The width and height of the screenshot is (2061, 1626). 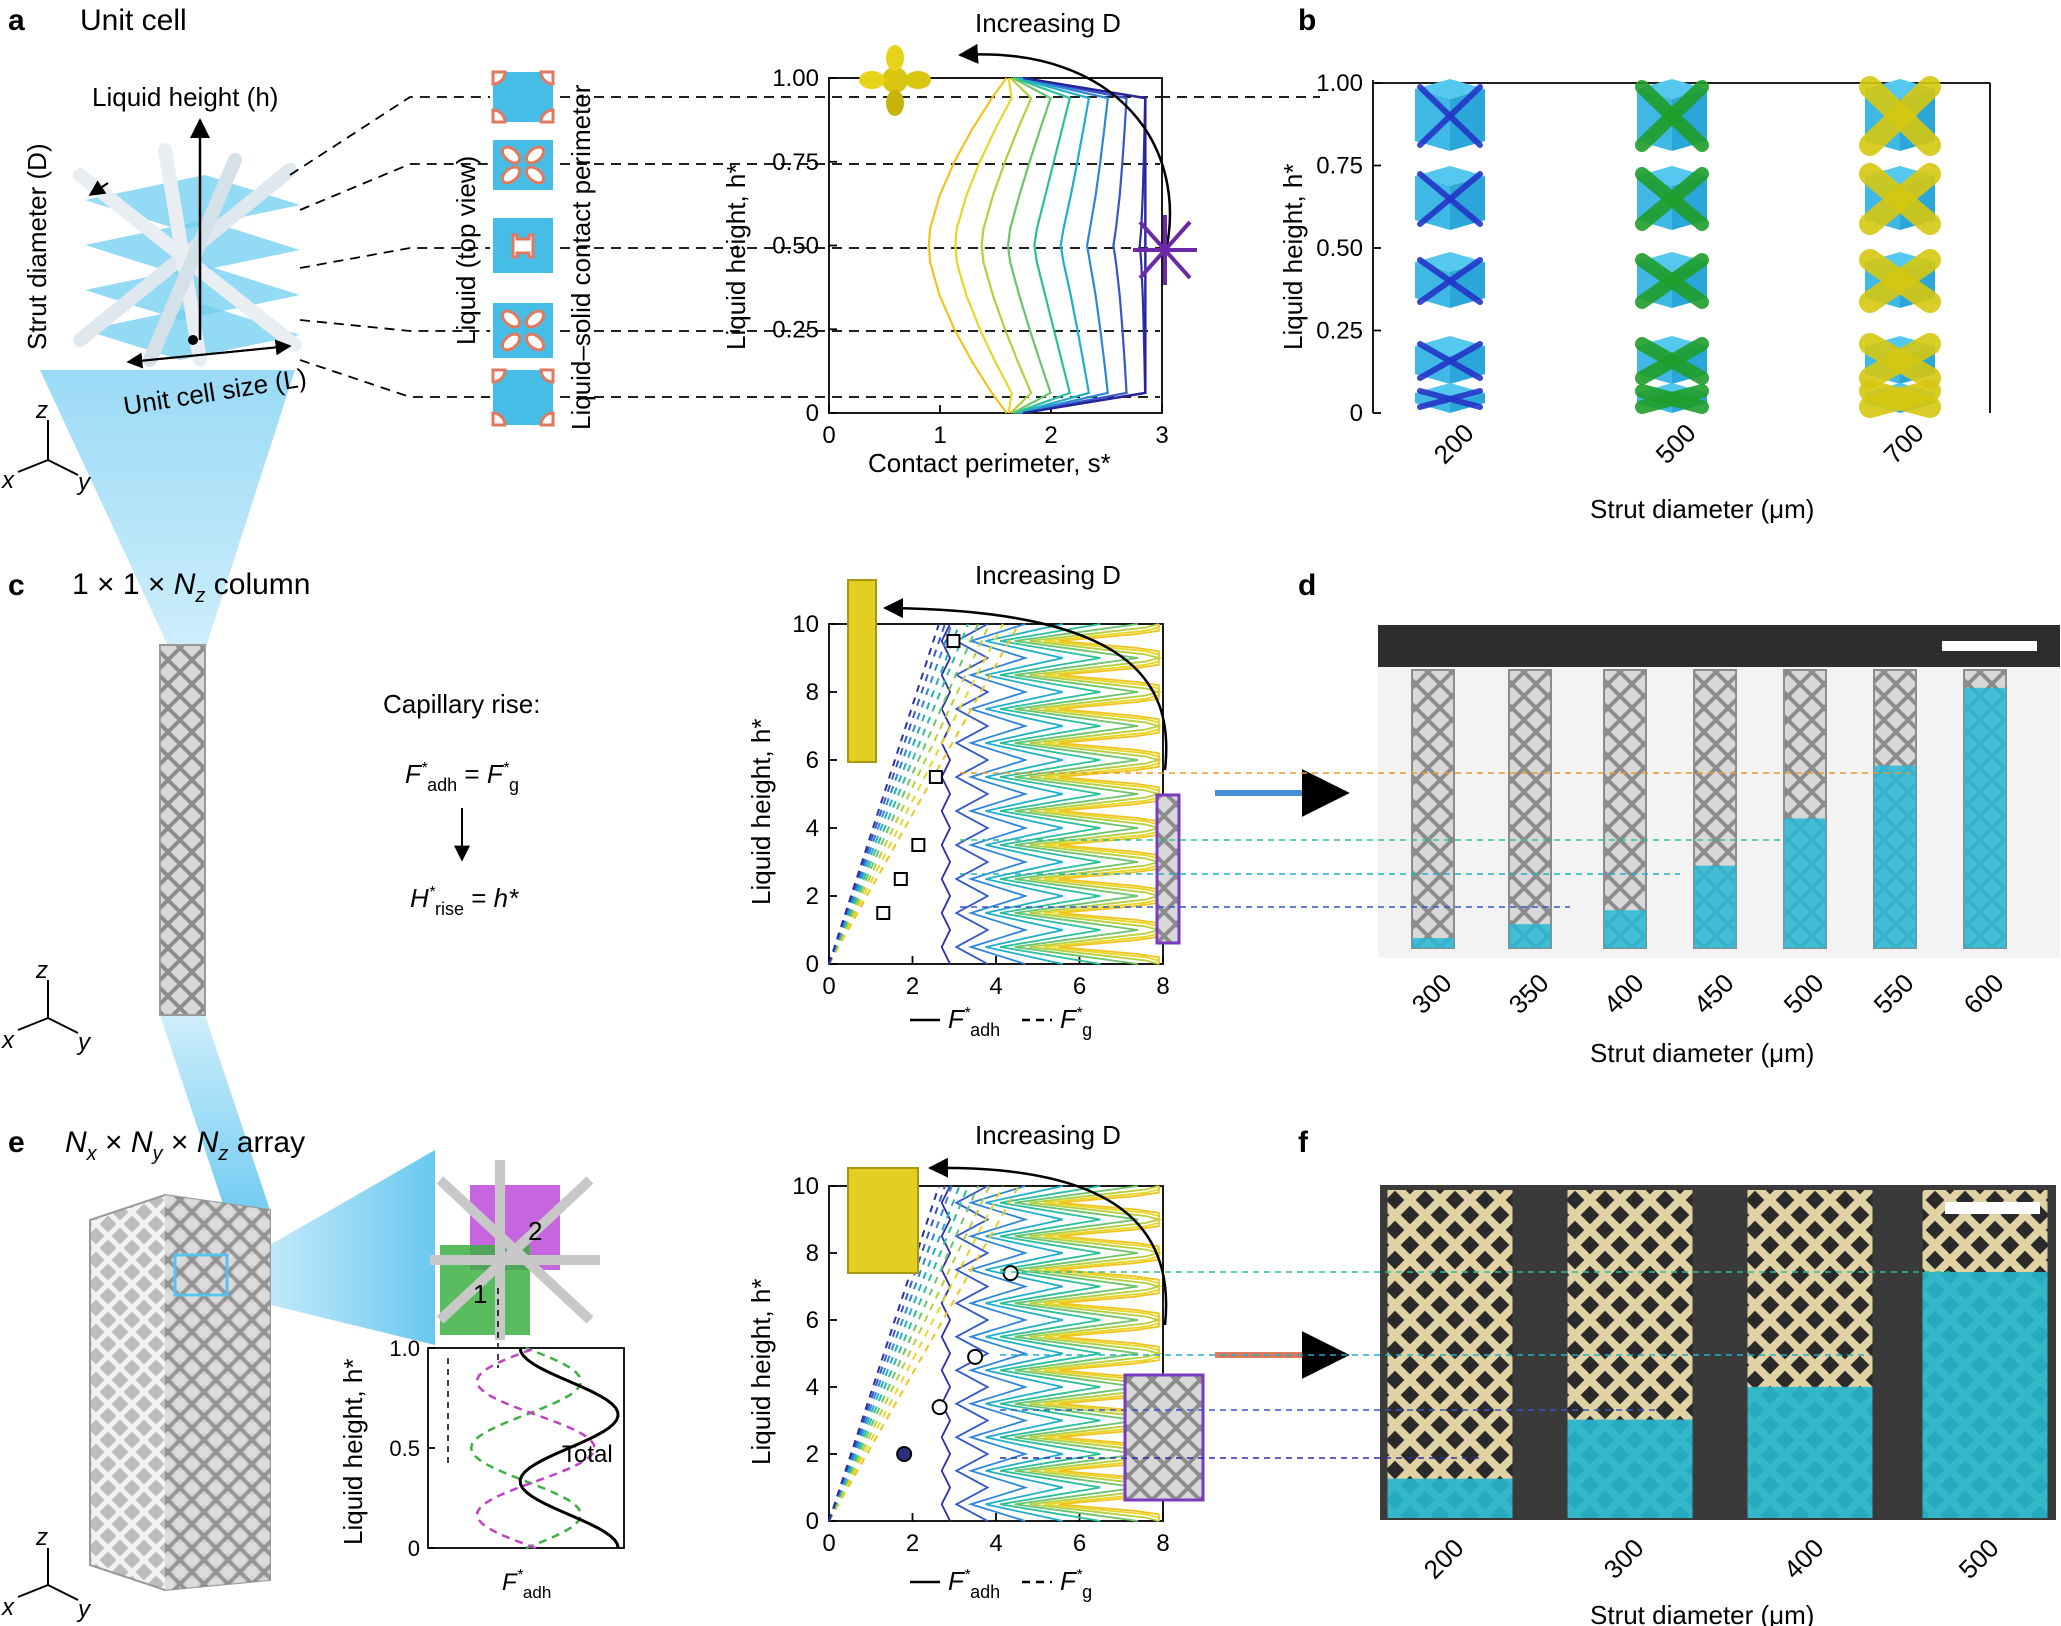 What do you see at coordinates (523, 248) in the screenshot?
I see `top-view-tiles` at bounding box center [523, 248].